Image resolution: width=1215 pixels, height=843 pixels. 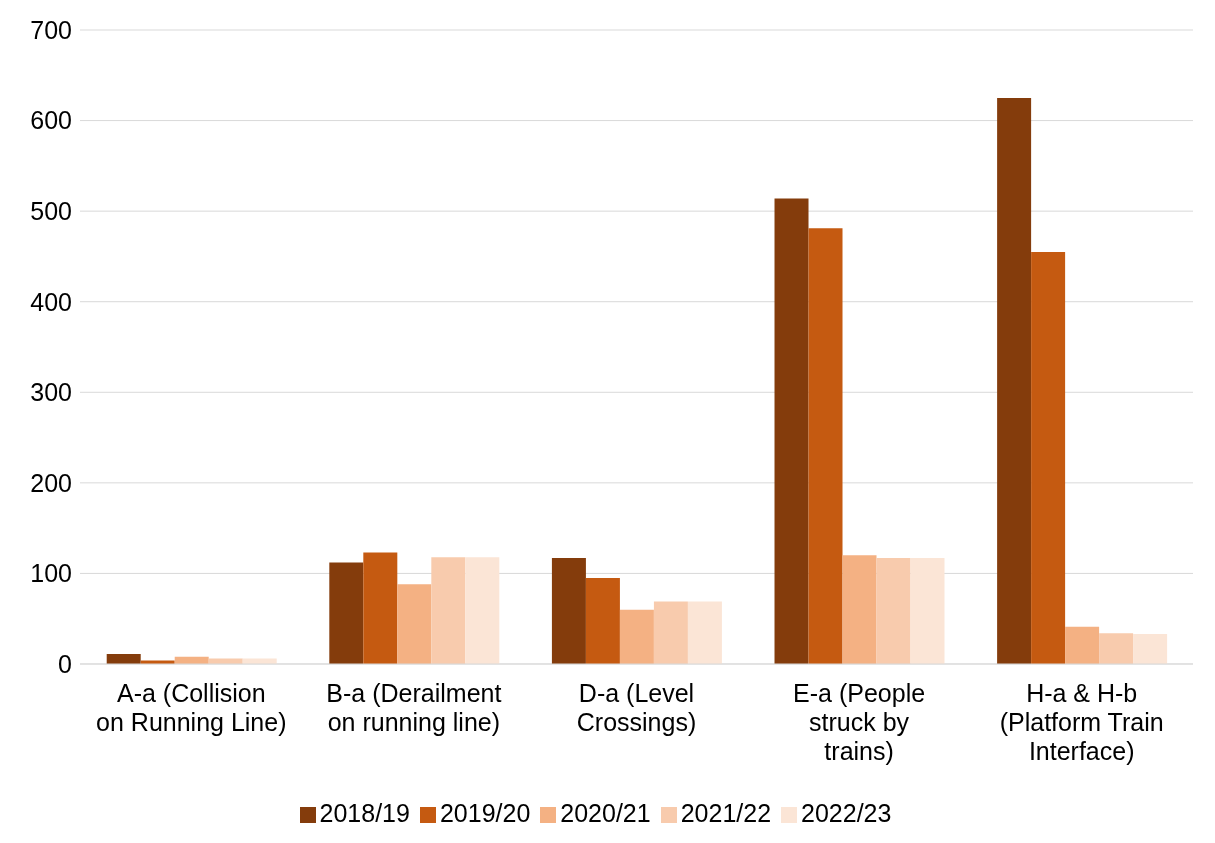 What do you see at coordinates (51, 29) in the screenshot?
I see `y-tick-label: 700` at bounding box center [51, 29].